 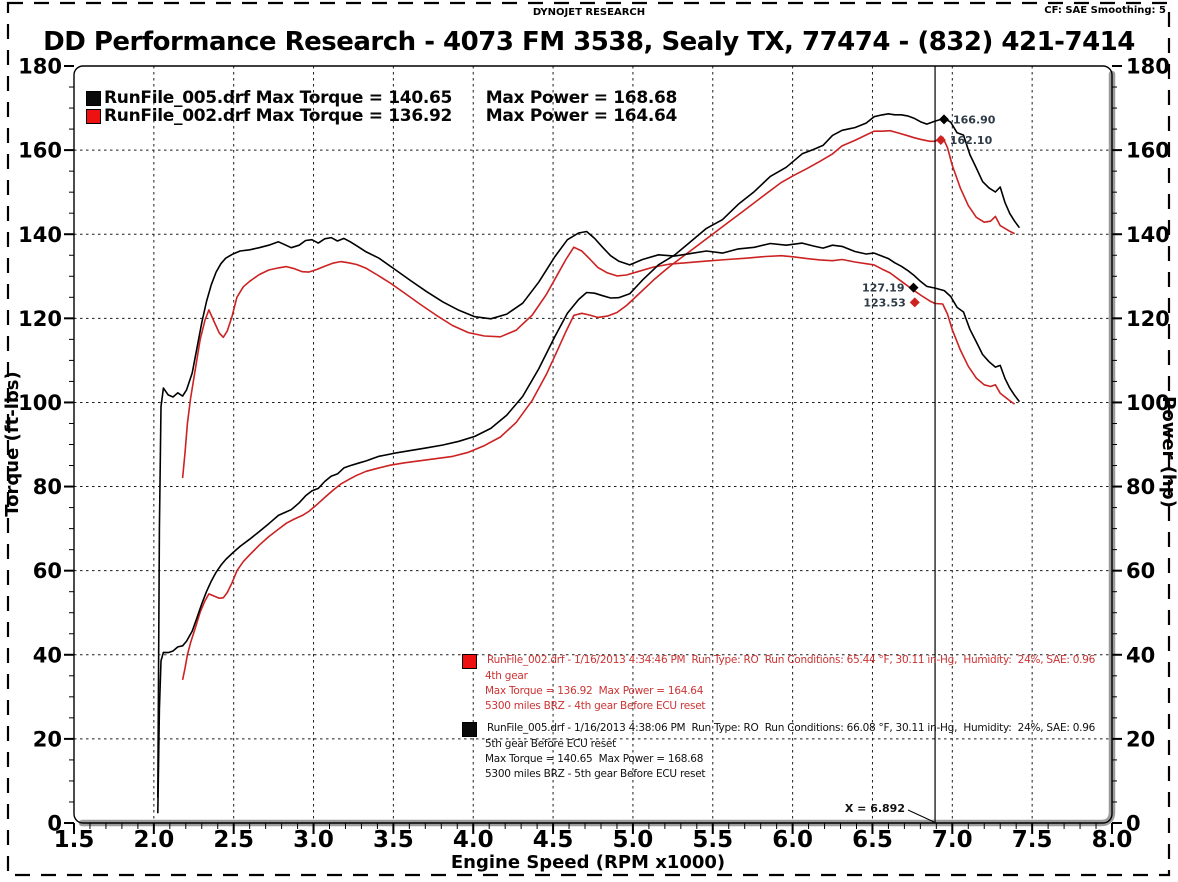 What do you see at coordinates (469, 729) in the screenshot?
I see `run-swatch-black` at bounding box center [469, 729].